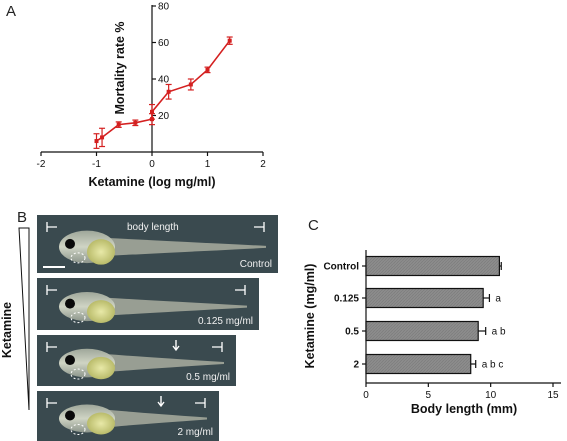 The height and width of the screenshot is (441, 567). What do you see at coordinates (164, 116) in the screenshot?
I see `panel-a-y-tick-label: 20` at bounding box center [164, 116].